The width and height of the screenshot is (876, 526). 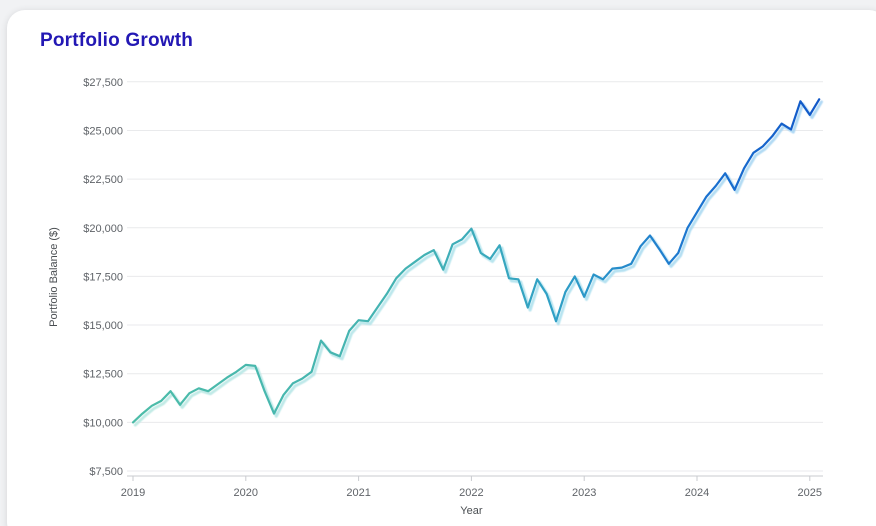 I want to click on y-tick-label: $15,000, so click(x=103, y=326).